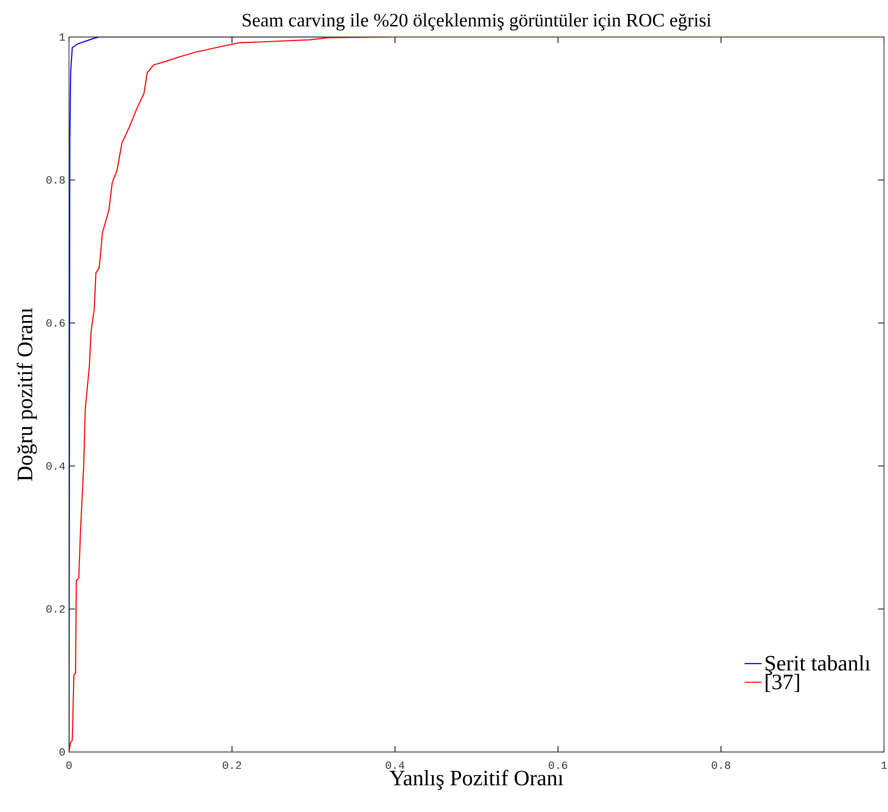 Image resolution: width=888 pixels, height=812 pixels. What do you see at coordinates (477, 780) in the screenshot?
I see `x-axis-title: Yanlış Pozitif Oranı` at bounding box center [477, 780].